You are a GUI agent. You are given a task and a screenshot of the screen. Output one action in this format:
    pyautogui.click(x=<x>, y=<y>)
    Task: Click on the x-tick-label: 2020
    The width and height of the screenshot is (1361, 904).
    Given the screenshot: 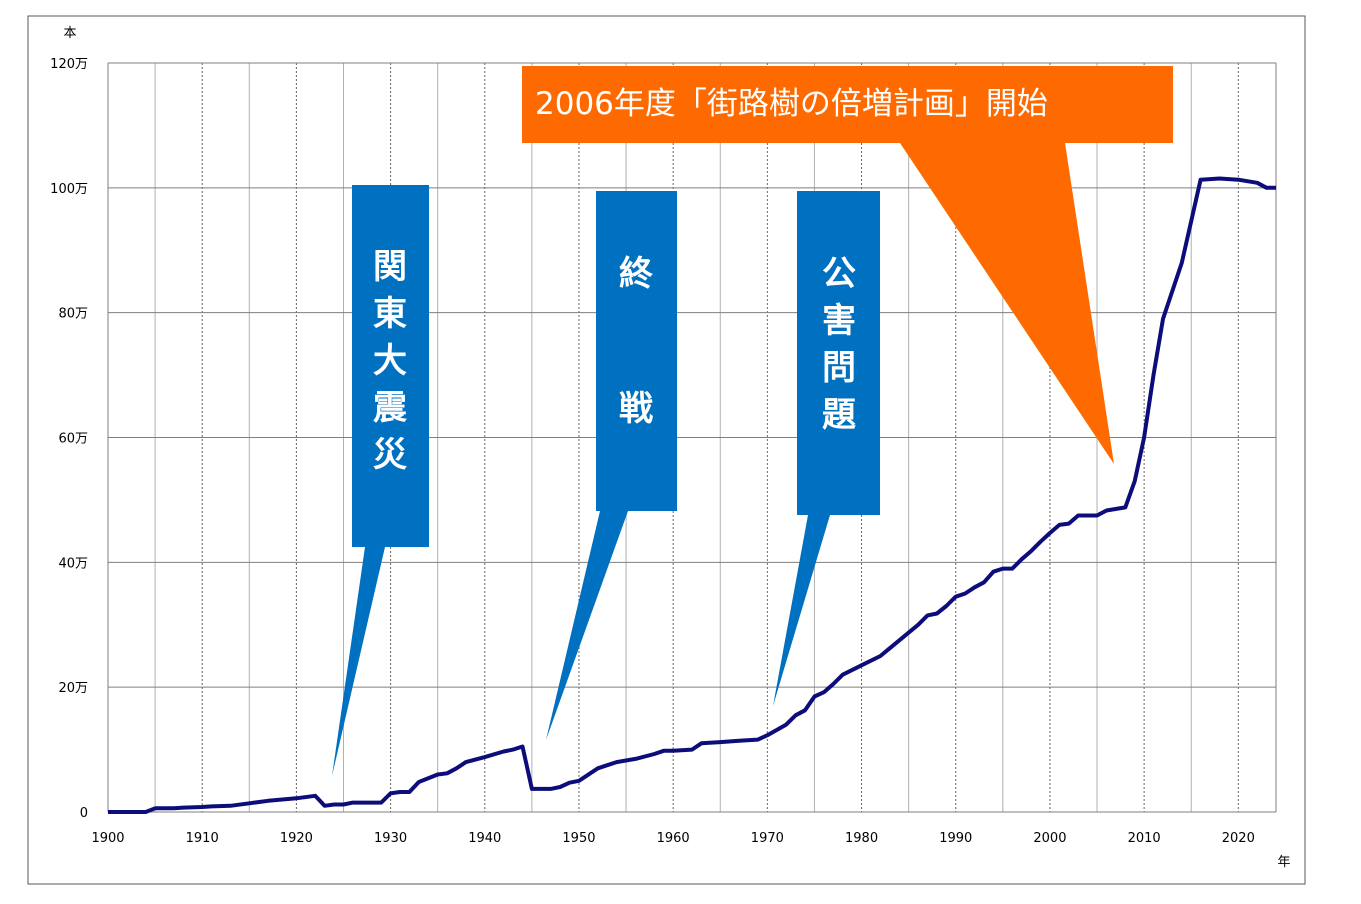 What is the action you would take?
    pyautogui.click(x=1238, y=838)
    